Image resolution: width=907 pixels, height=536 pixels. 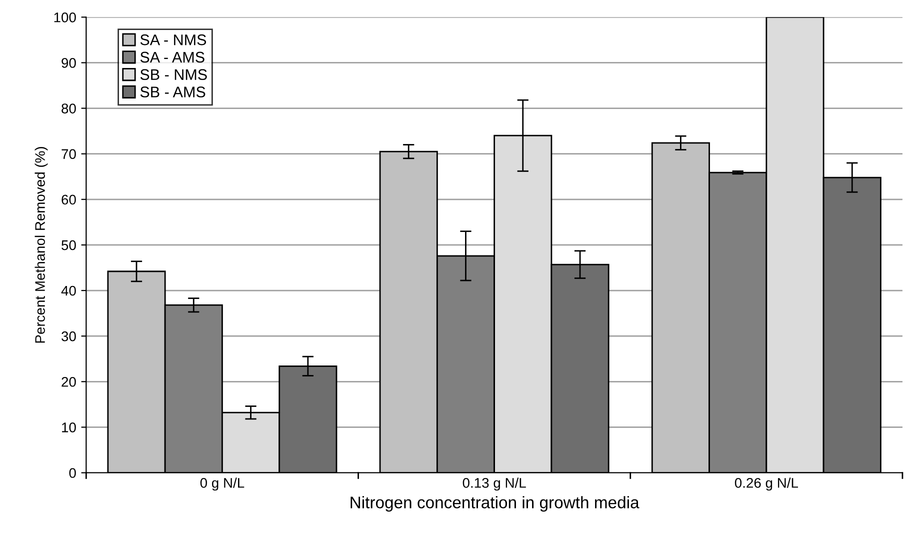 I want to click on y-tick-label: 50, so click(x=69, y=245).